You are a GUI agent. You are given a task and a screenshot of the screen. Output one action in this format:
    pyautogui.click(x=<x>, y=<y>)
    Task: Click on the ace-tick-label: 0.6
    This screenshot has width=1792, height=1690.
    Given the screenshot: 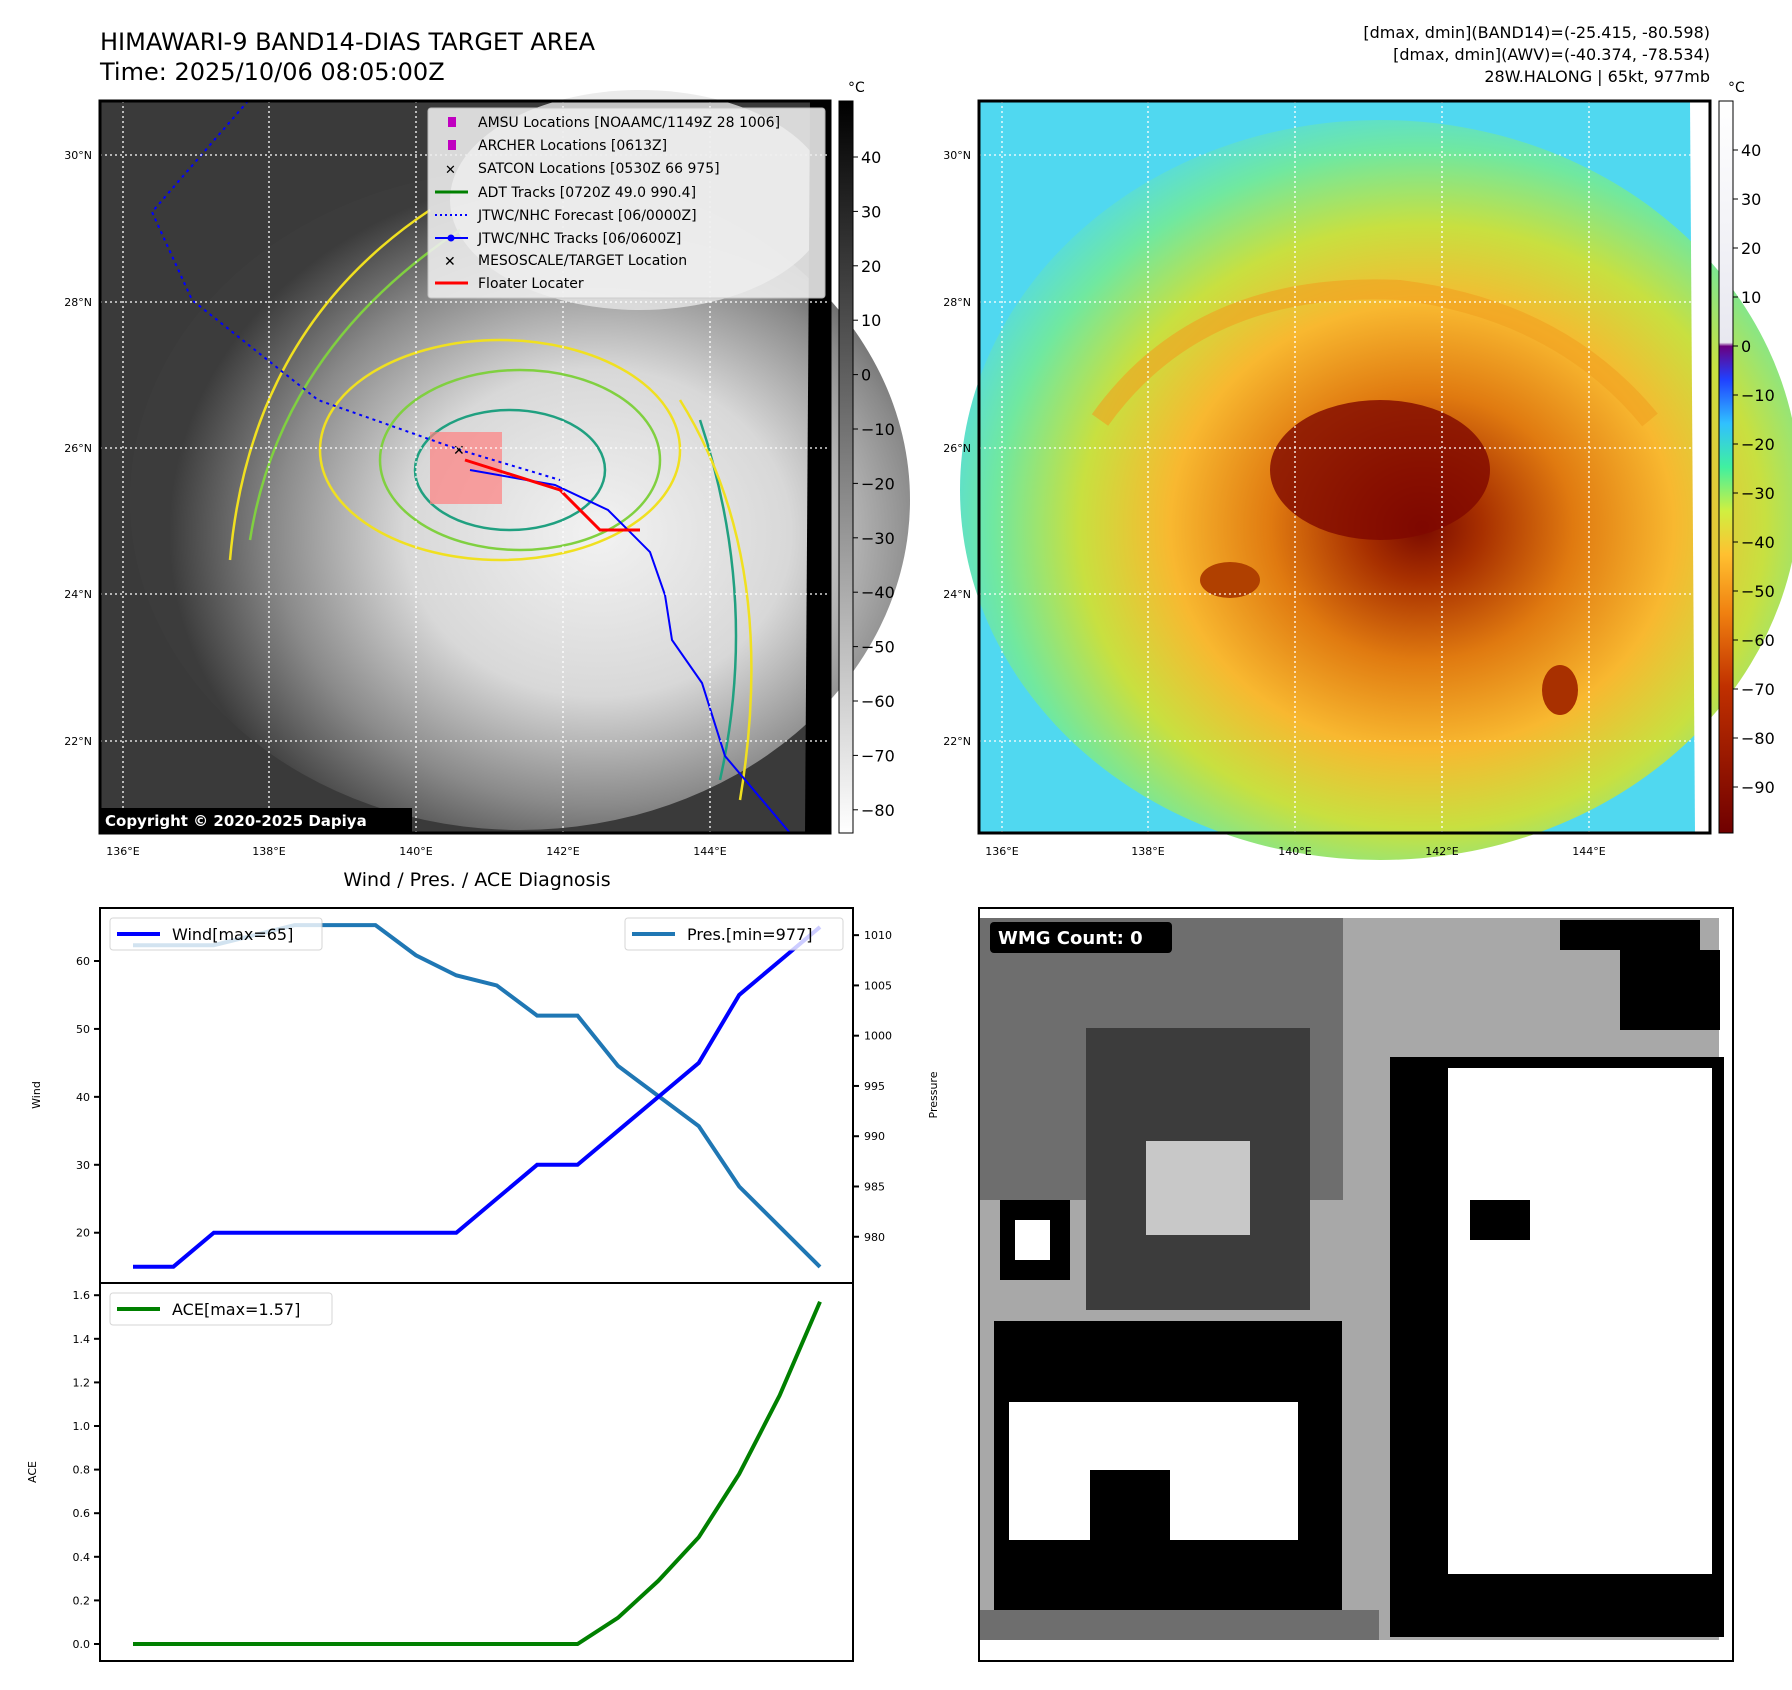 What is the action you would take?
    pyautogui.click(x=82, y=1513)
    